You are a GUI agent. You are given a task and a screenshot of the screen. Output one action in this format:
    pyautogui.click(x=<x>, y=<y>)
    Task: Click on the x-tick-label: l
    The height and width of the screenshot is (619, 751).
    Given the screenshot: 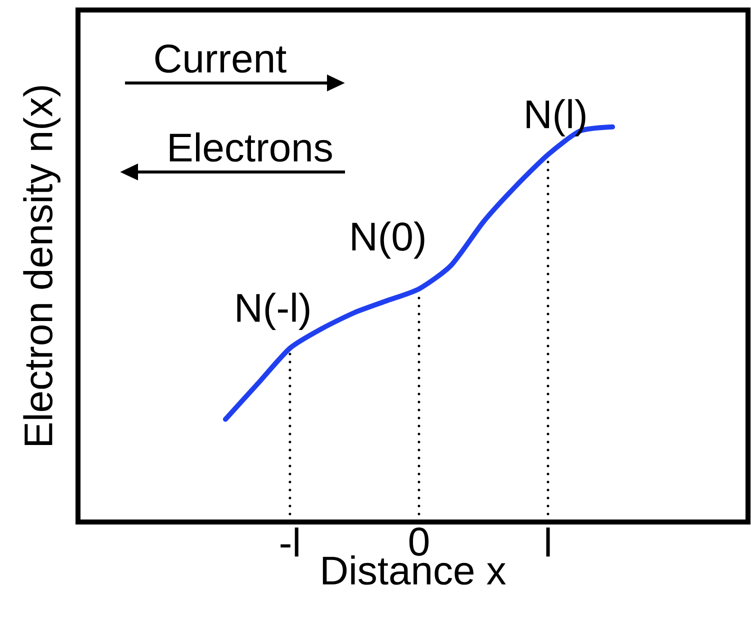 What is the action you would take?
    pyautogui.click(x=548, y=542)
    